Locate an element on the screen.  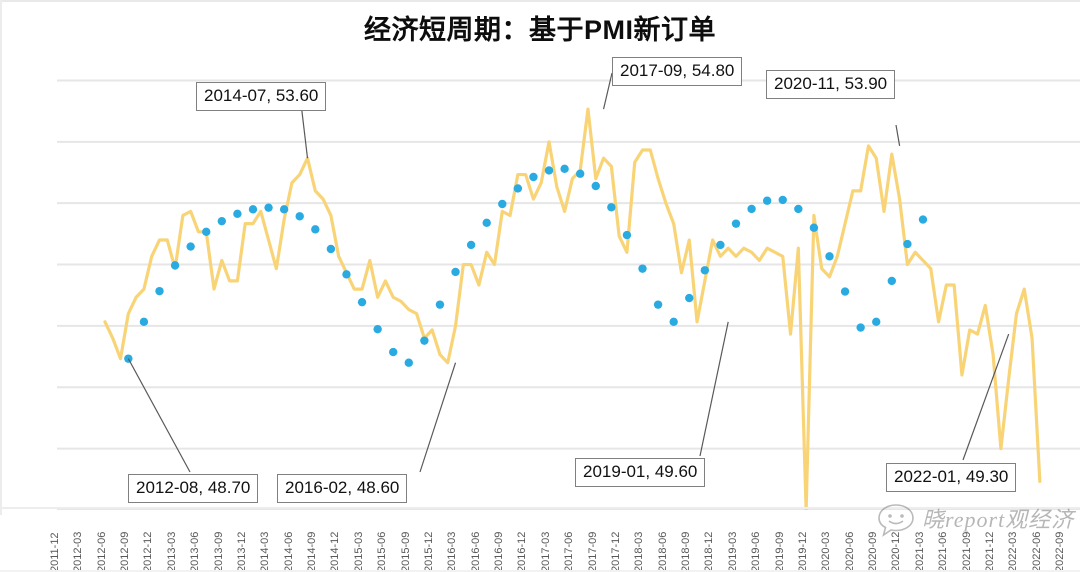
x-tick-label: 2011-12 is located at coordinates (55, 552).